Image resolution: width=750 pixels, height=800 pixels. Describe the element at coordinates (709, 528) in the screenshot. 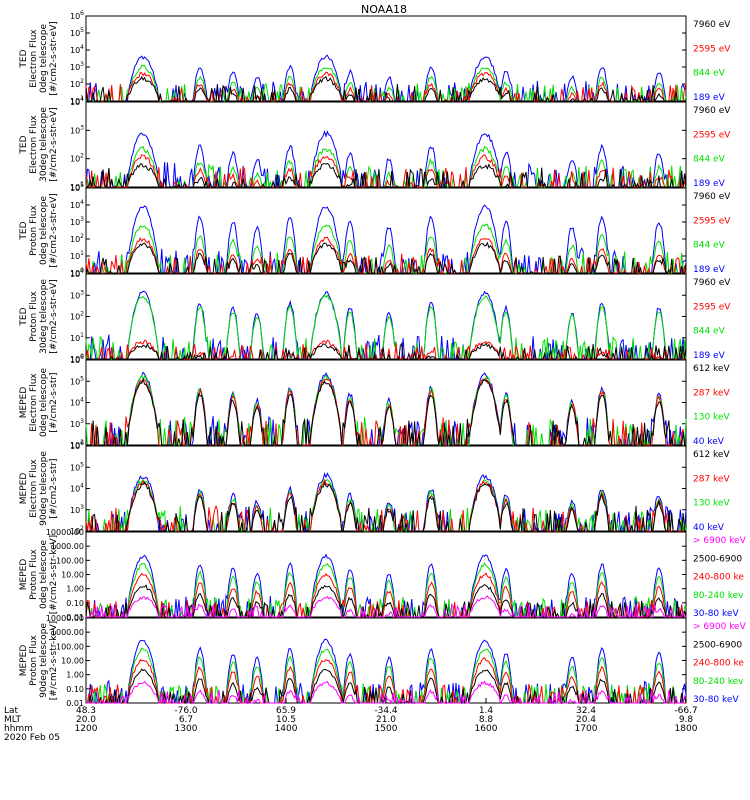

I see `legend-entry: 40 keV` at that location.